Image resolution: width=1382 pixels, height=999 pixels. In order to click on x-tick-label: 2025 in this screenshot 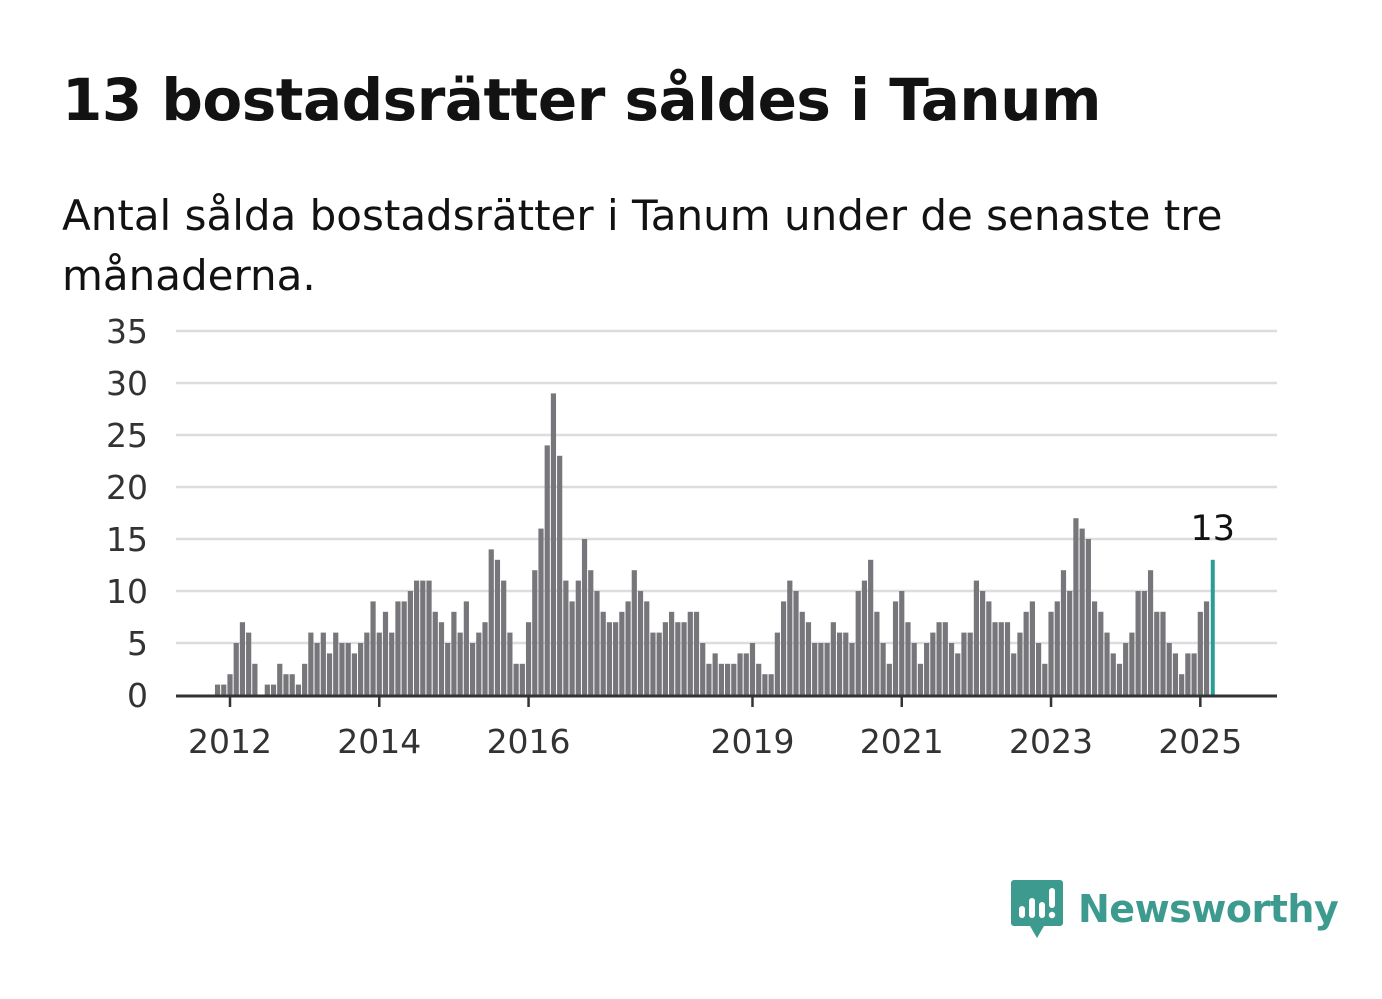, I will do `click(1200, 741)`.